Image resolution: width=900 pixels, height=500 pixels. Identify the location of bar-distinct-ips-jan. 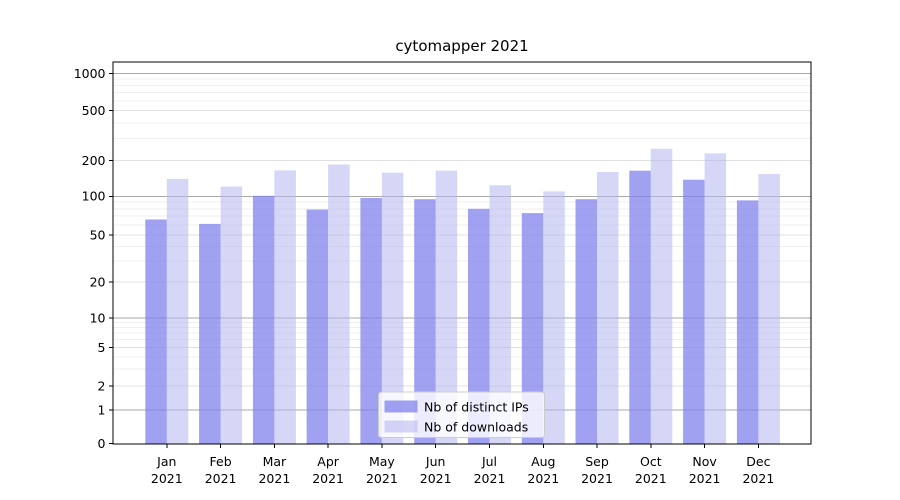
(156, 331).